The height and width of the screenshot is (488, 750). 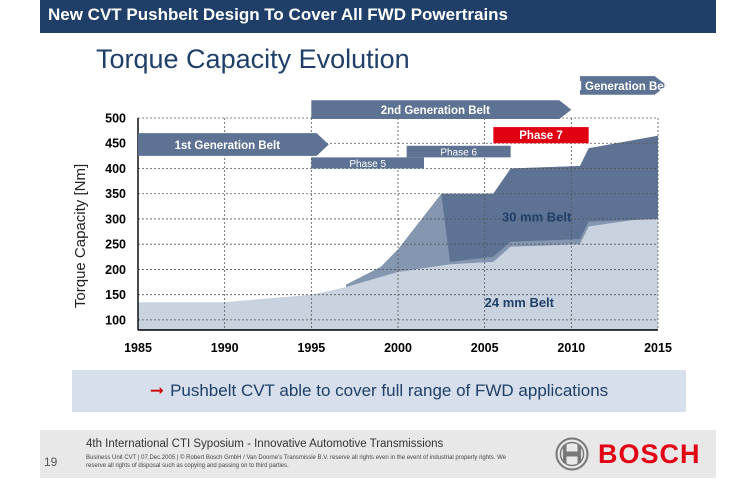 I want to click on phase-label: Phase 7, so click(x=540, y=136).